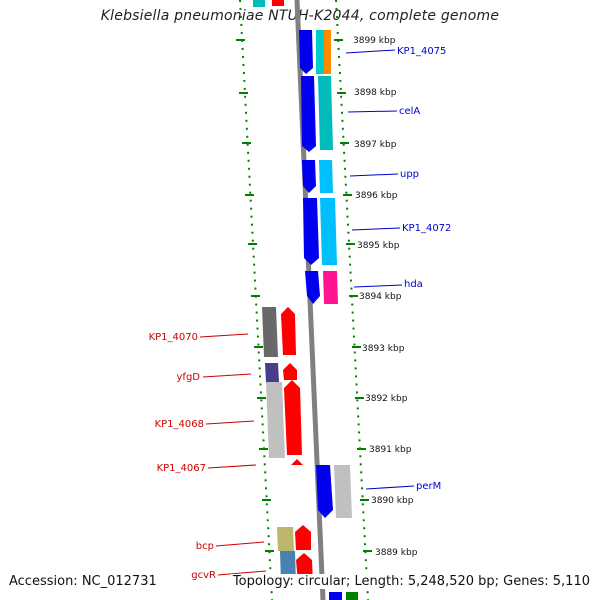  What do you see at coordinates (409, 174) in the screenshot?
I see `gene-label-upp: upp` at bounding box center [409, 174].